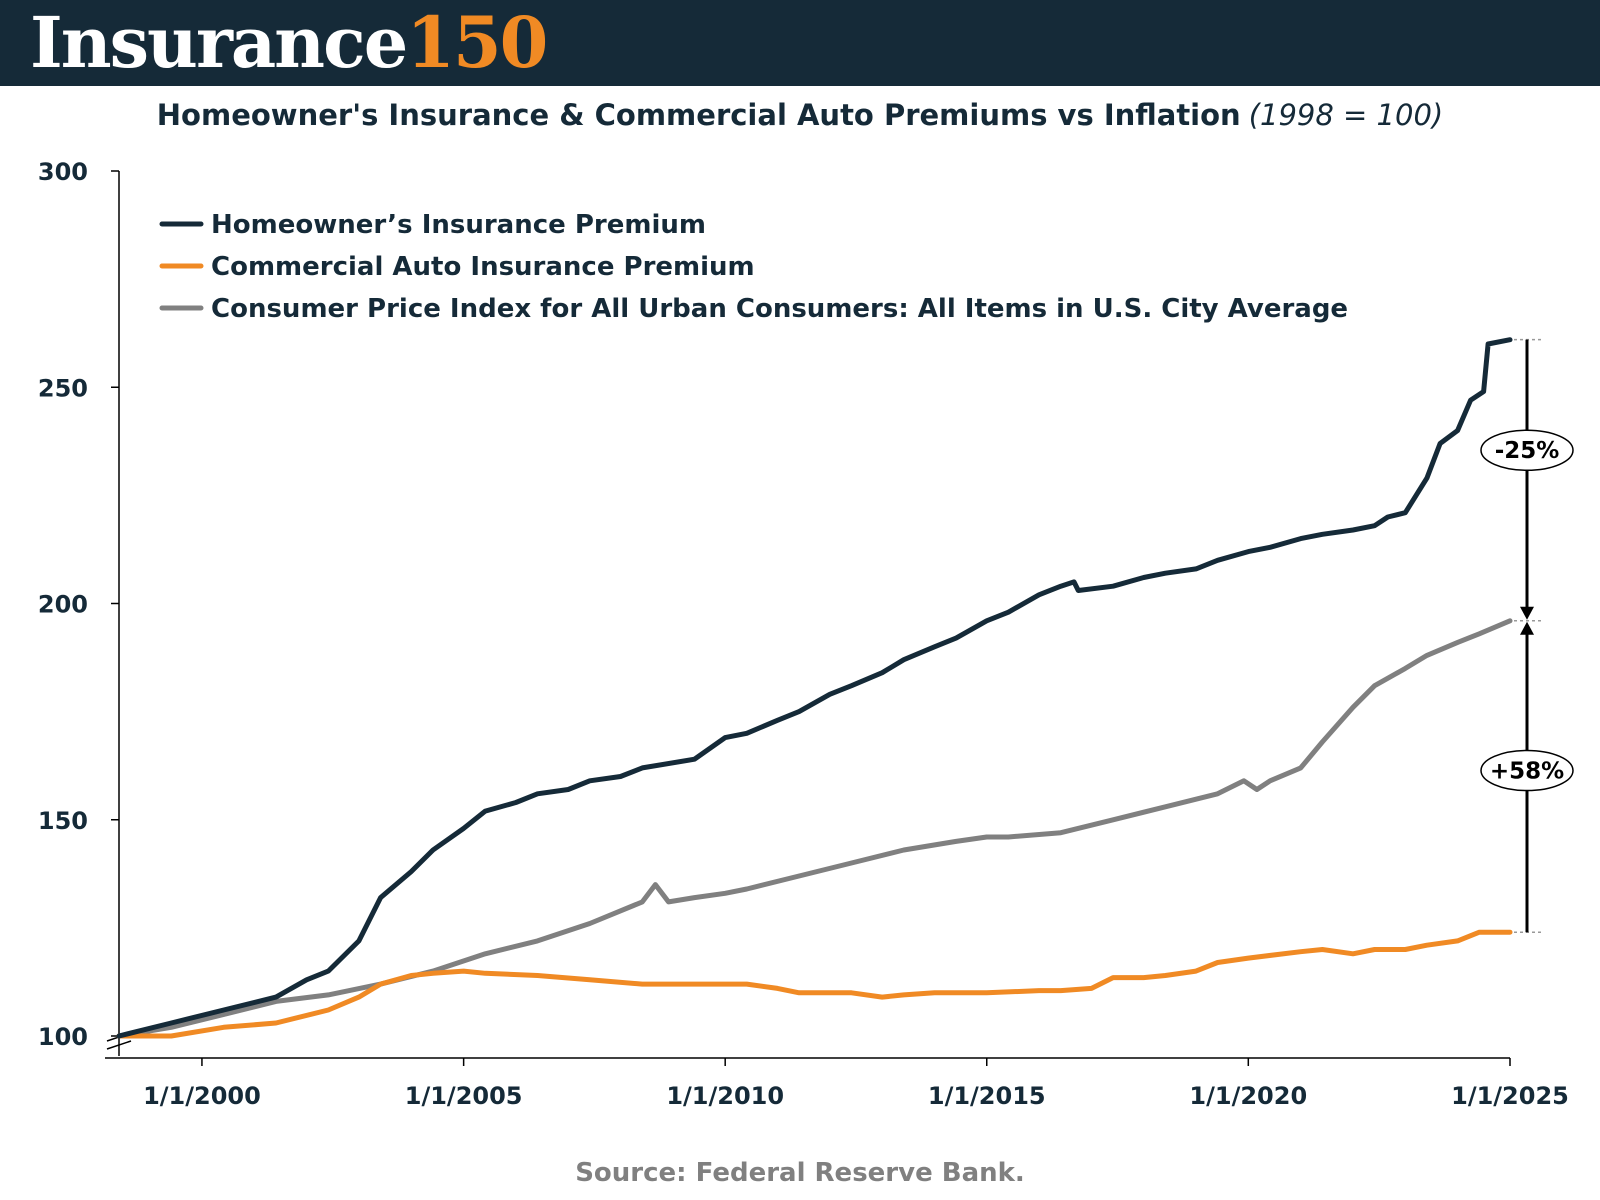  I want to click on logo-word: Insurance, so click(219, 42).